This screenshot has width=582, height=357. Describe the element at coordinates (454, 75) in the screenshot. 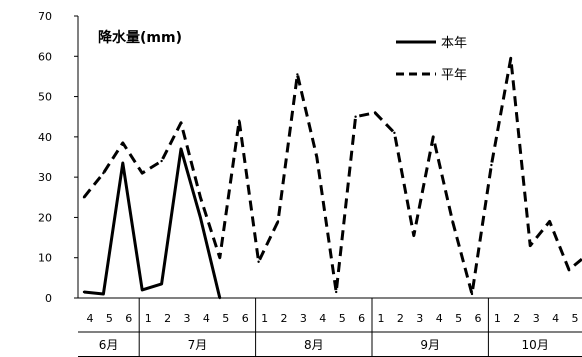

I see `legend-label-normal: 平年` at that location.